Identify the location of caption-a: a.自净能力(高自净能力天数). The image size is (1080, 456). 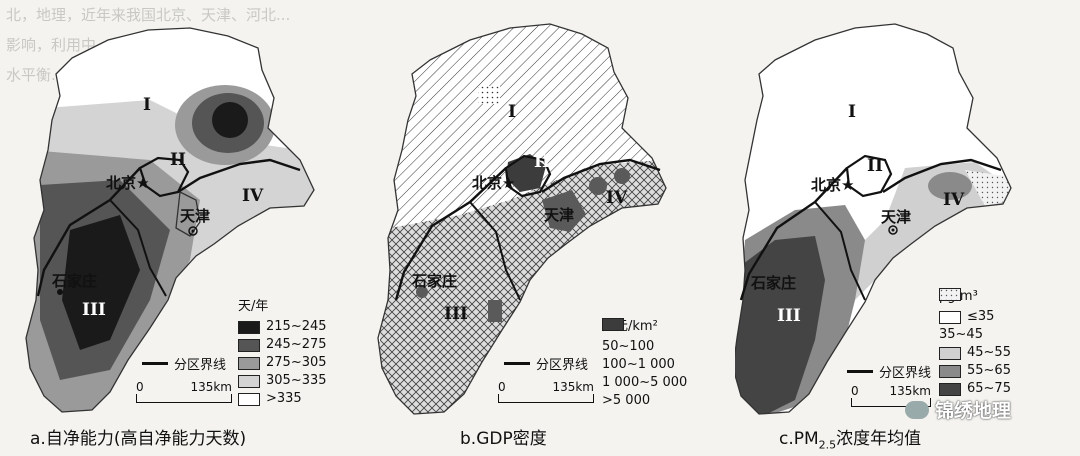
(138, 439).